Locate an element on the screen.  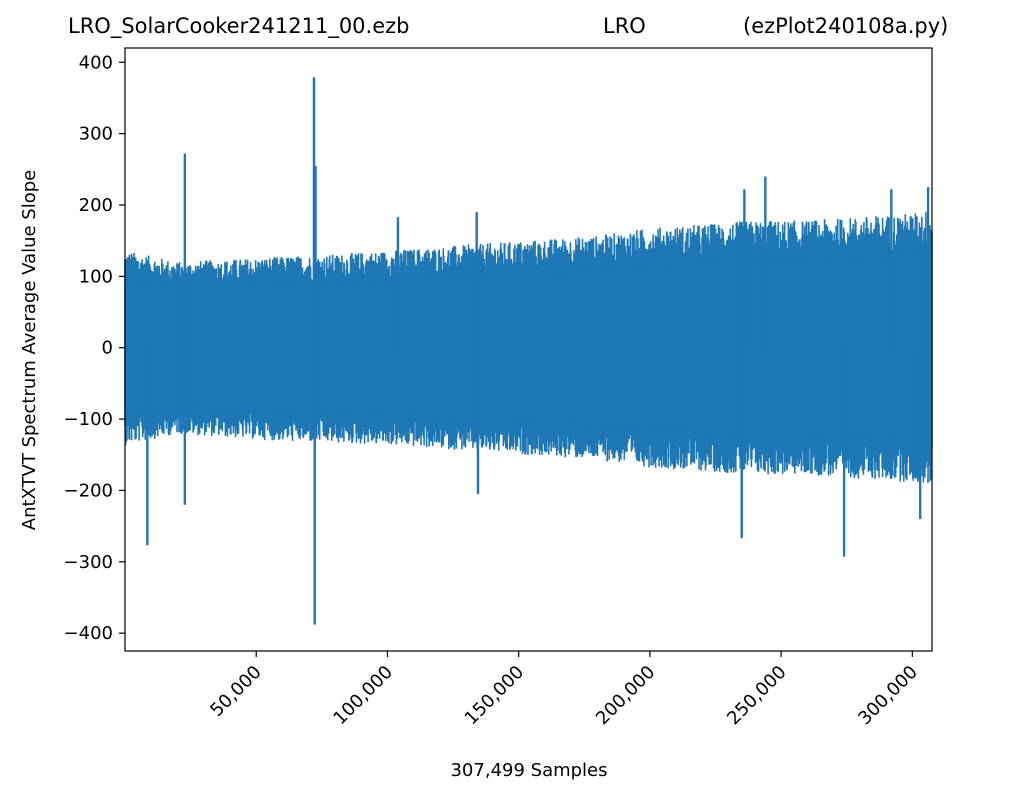
y-axis-label: AntXTVT Spectrum Average Value Slope is located at coordinates (29, 350).